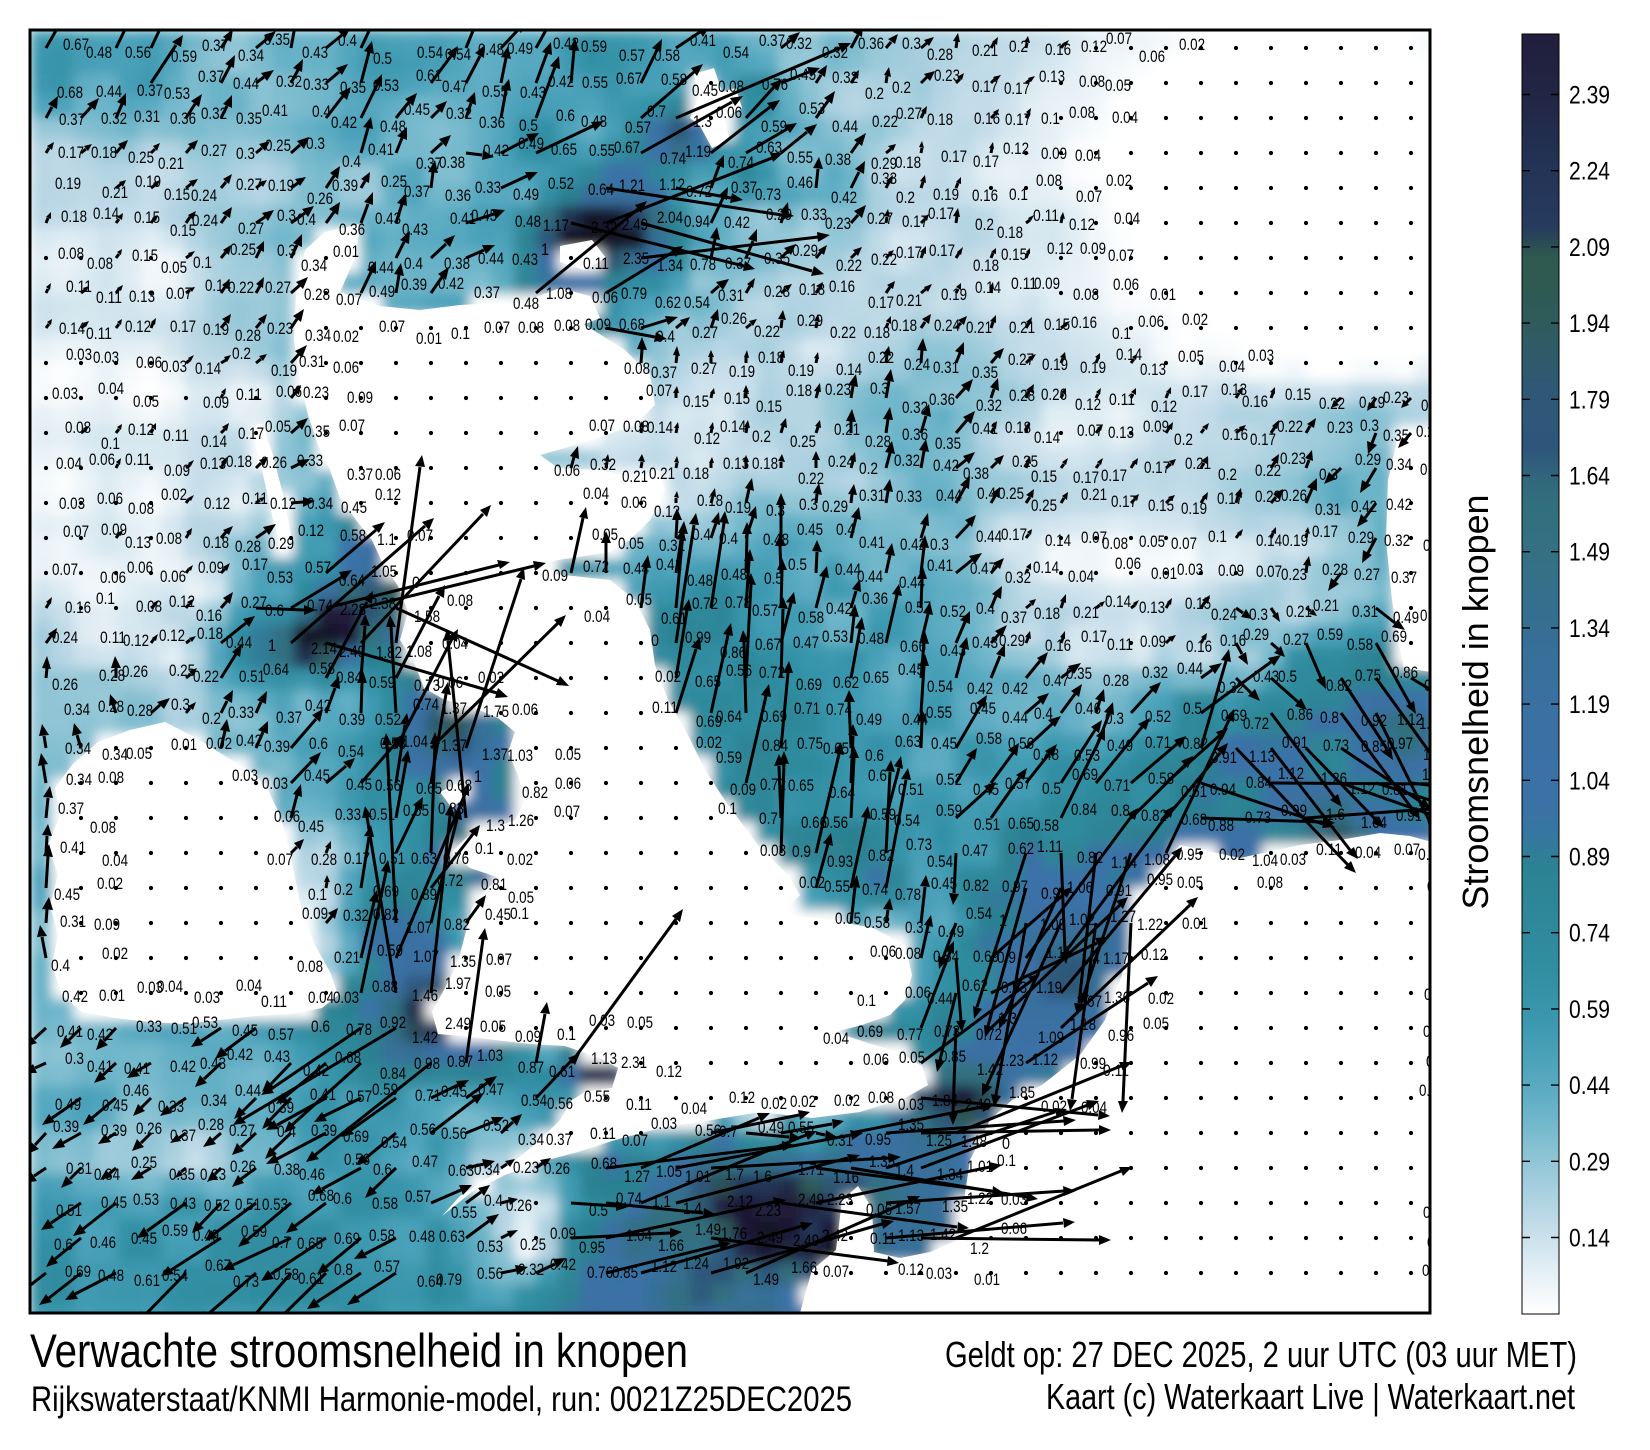 This screenshot has height=1450, width=1650. What do you see at coordinates (349, 677) in the screenshot?
I see `svg-text: 0.84` at bounding box center [349, 677].